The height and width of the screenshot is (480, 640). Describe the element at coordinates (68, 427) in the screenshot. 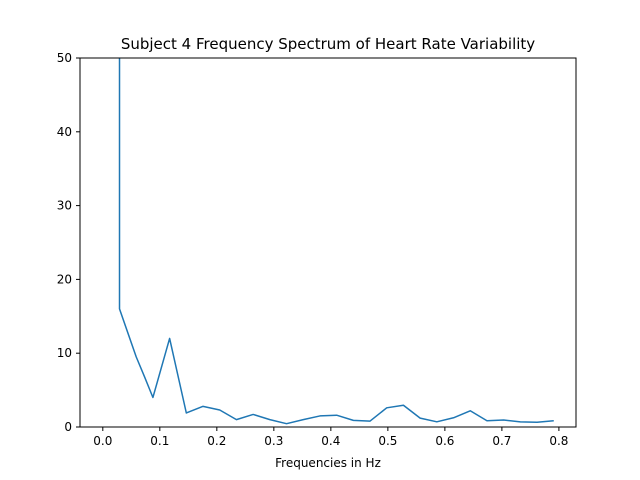

I see `y-tick-label: 0` at that location.